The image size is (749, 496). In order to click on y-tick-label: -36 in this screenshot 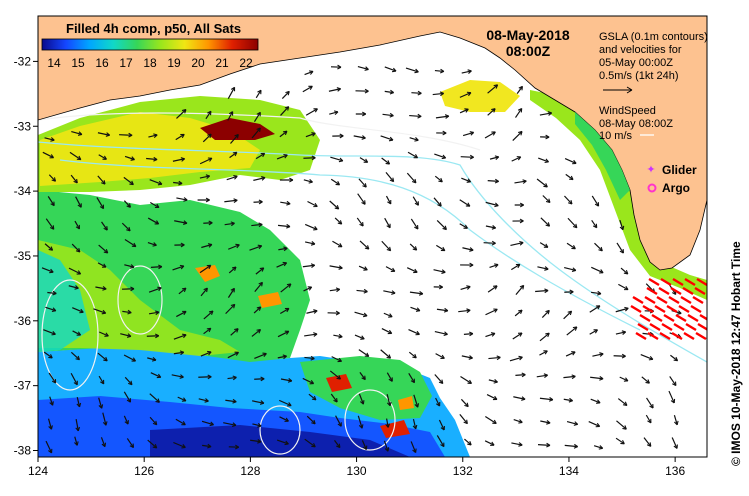, I will do `click(23, 321)`.